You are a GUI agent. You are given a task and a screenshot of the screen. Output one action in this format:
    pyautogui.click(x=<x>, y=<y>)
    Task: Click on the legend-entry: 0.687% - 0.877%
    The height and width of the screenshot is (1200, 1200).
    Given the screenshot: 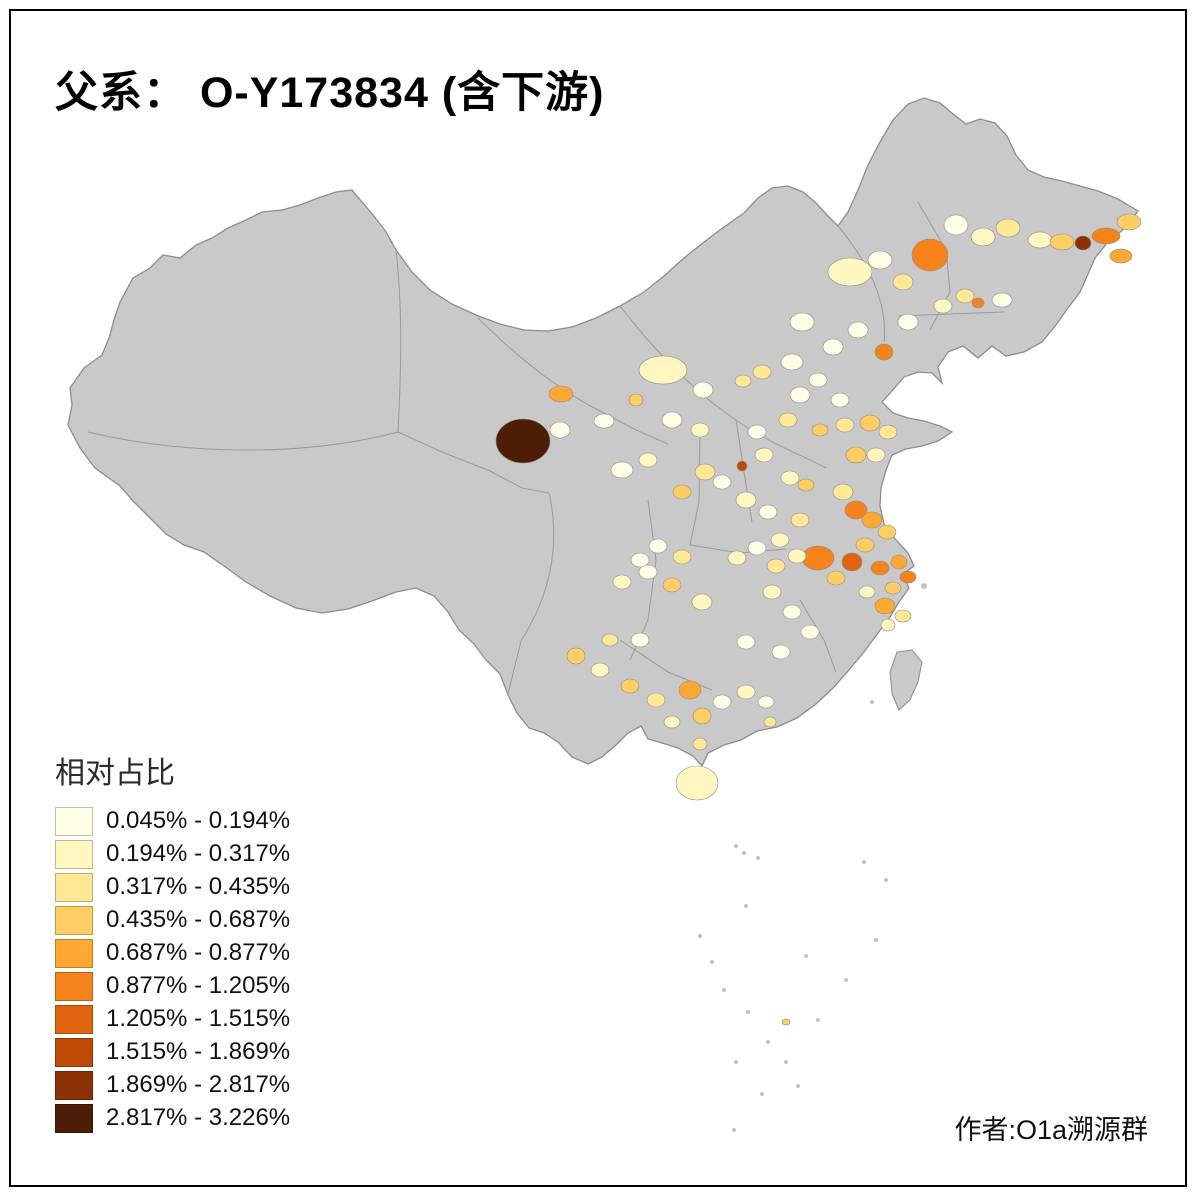 What is the action you would take?
    pyautogui.click(x=172, y=953)
    